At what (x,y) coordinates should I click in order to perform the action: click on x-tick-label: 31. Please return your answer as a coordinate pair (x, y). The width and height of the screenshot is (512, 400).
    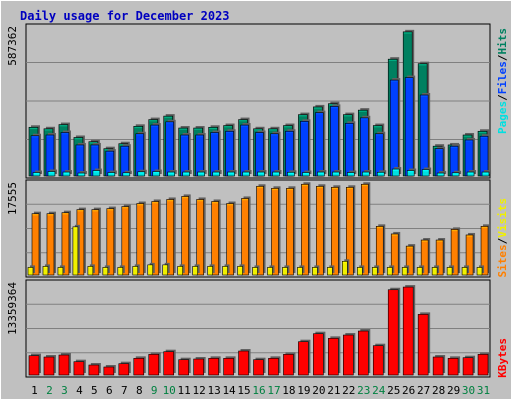
    Looking at the image, I should click on (483, 390).